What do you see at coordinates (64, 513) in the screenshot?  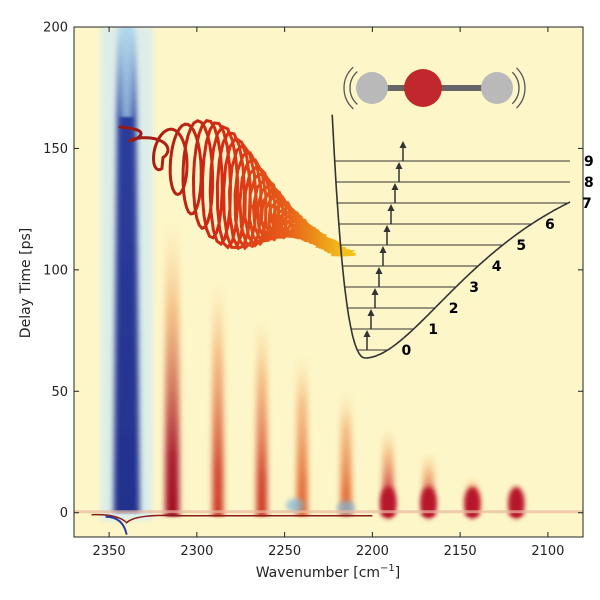 I see `y-tick-label: 0` at bounding box center [64, 513].